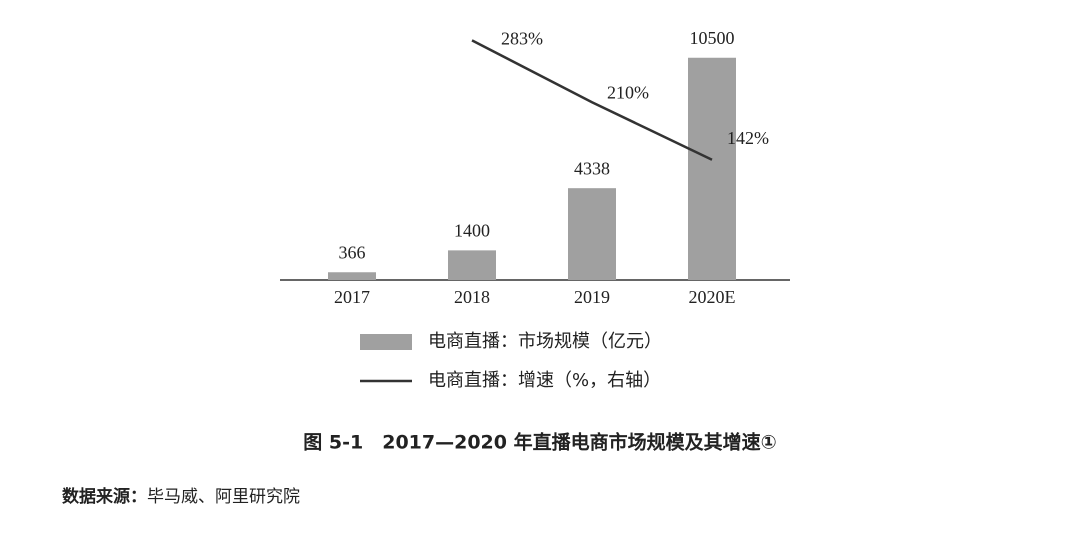 This screenshot has height=540, width=1080. I want to click on x-tick-label: 2018, so click(472, 297).